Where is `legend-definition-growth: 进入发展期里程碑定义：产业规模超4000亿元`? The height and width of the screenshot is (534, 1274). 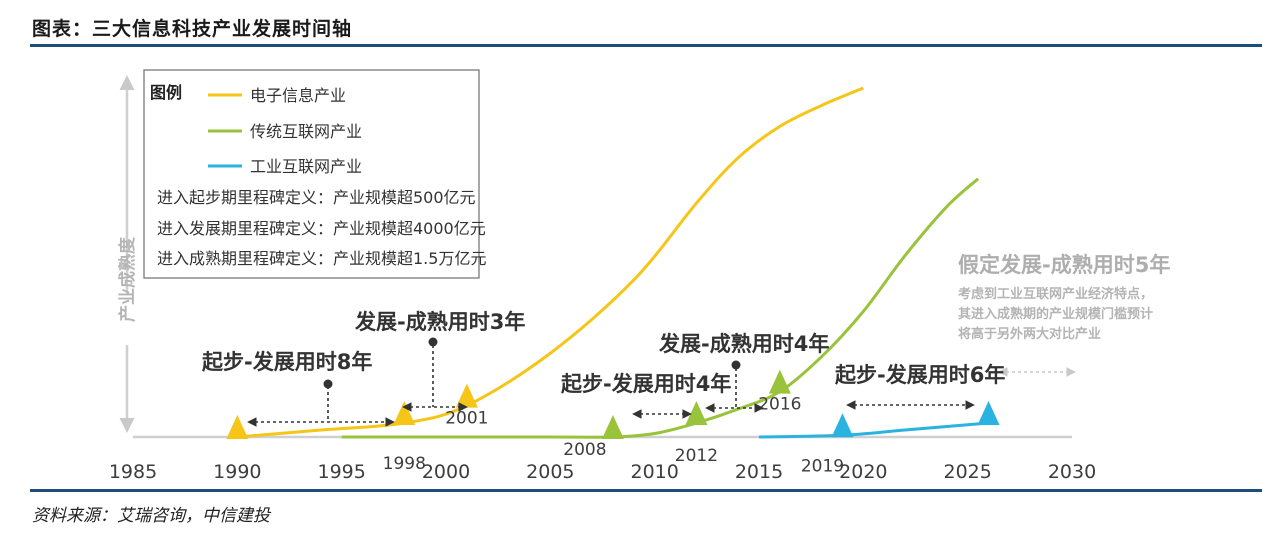 legend-definition-growth: 进入发展期里程碑定义：产业规模超4000亿元 is located at coordinates (321, 228).